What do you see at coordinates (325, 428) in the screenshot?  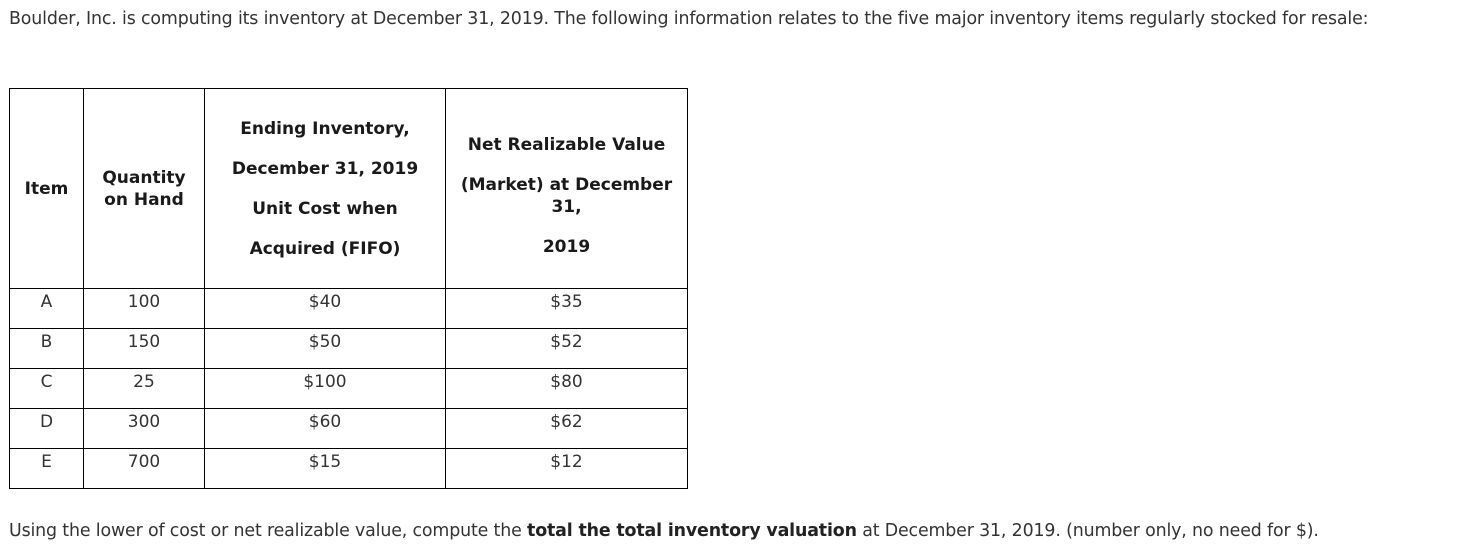 I see `cell-unit-cost: $60` at bounding box center [325, 428].